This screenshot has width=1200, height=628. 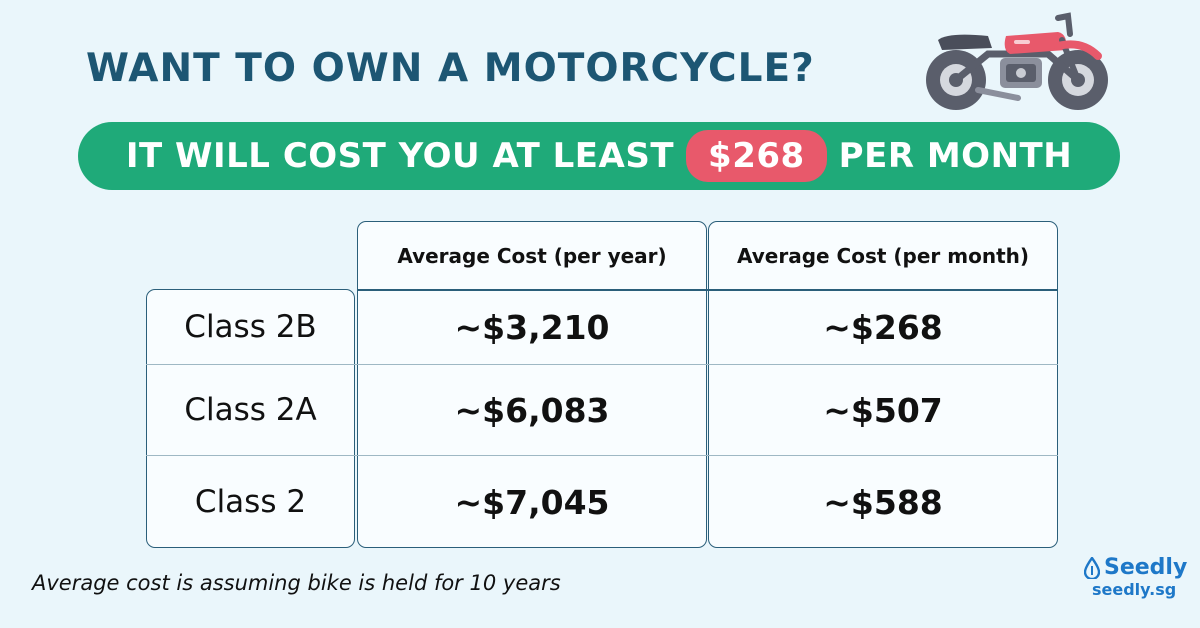 What do you see at coordinates (1146, 567) in the screenshot?
I see `brand-name: Seedly` at bounding box center [1146, 567].